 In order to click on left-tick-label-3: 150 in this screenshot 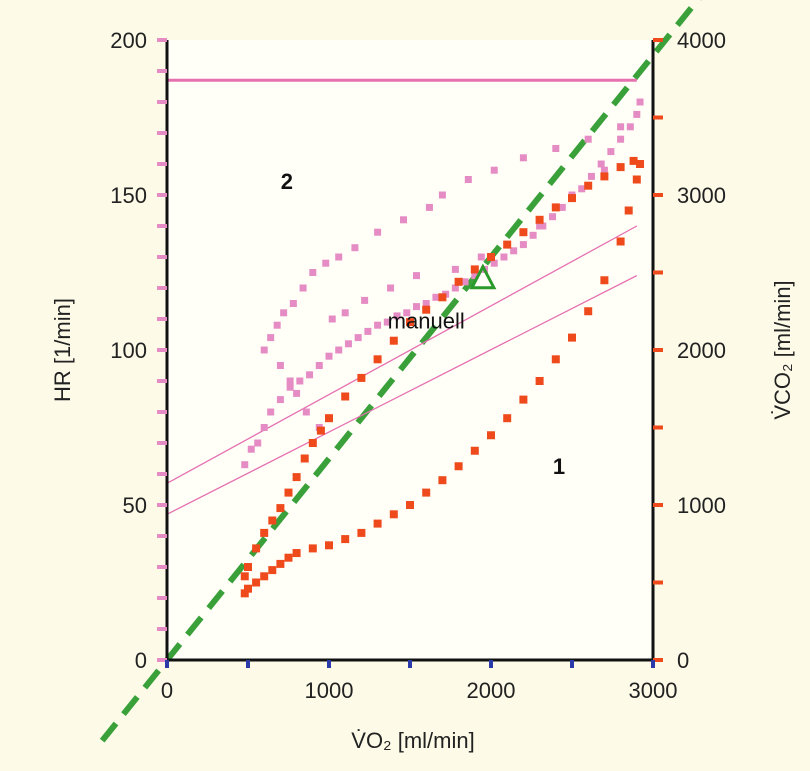, I will do `click(128, 195)`.